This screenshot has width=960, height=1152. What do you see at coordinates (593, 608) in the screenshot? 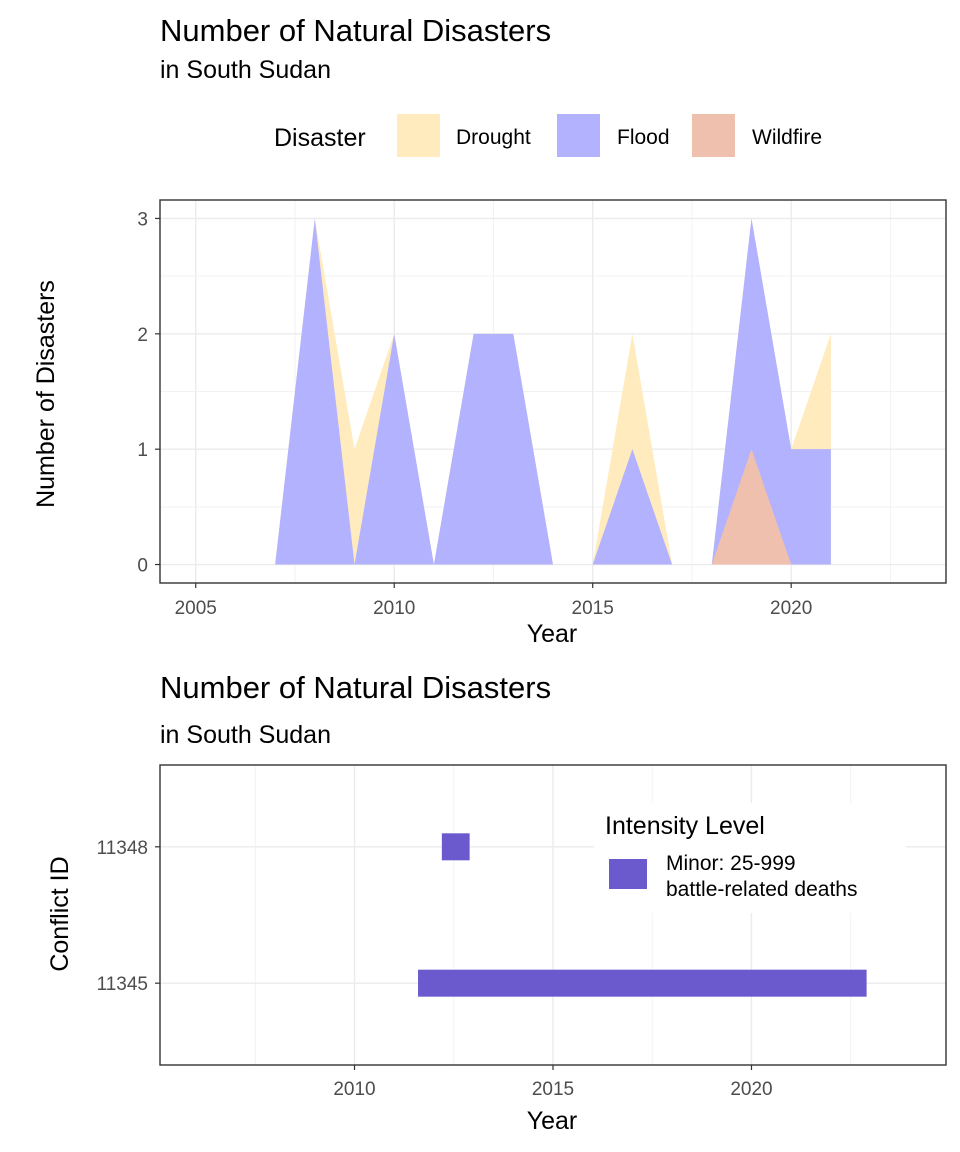
I see `disaster-x-tick-label: 2015` at bounding box center [593, 608].